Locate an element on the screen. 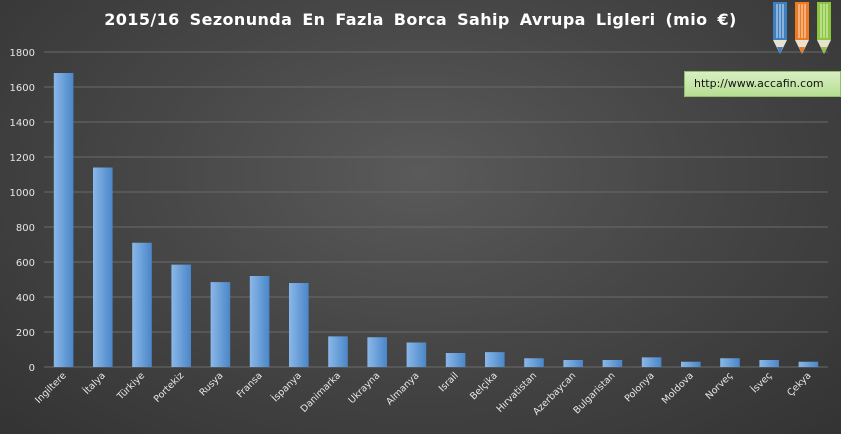 The width and height of the screenshot is (841, 434). y-tick-label: 1600 is located at coordinates (22, 88).